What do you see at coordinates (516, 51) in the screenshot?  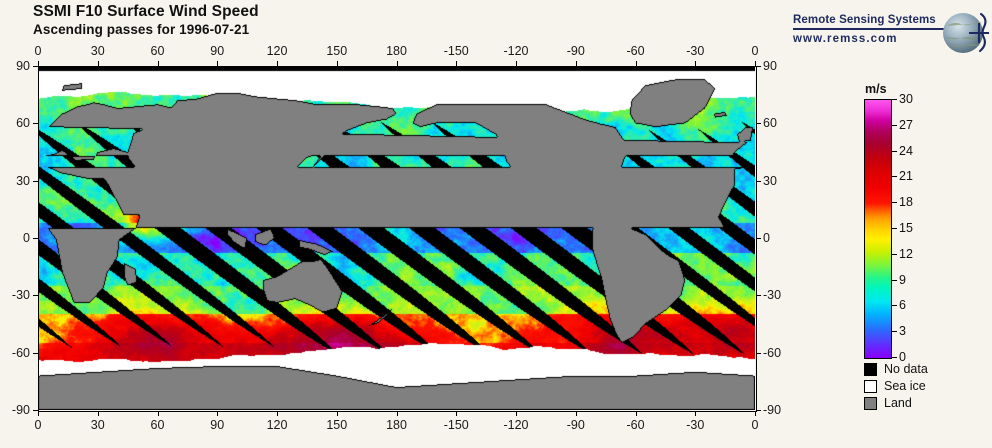 I see `lon-label-top: -120` at bounding box center [516, 51].